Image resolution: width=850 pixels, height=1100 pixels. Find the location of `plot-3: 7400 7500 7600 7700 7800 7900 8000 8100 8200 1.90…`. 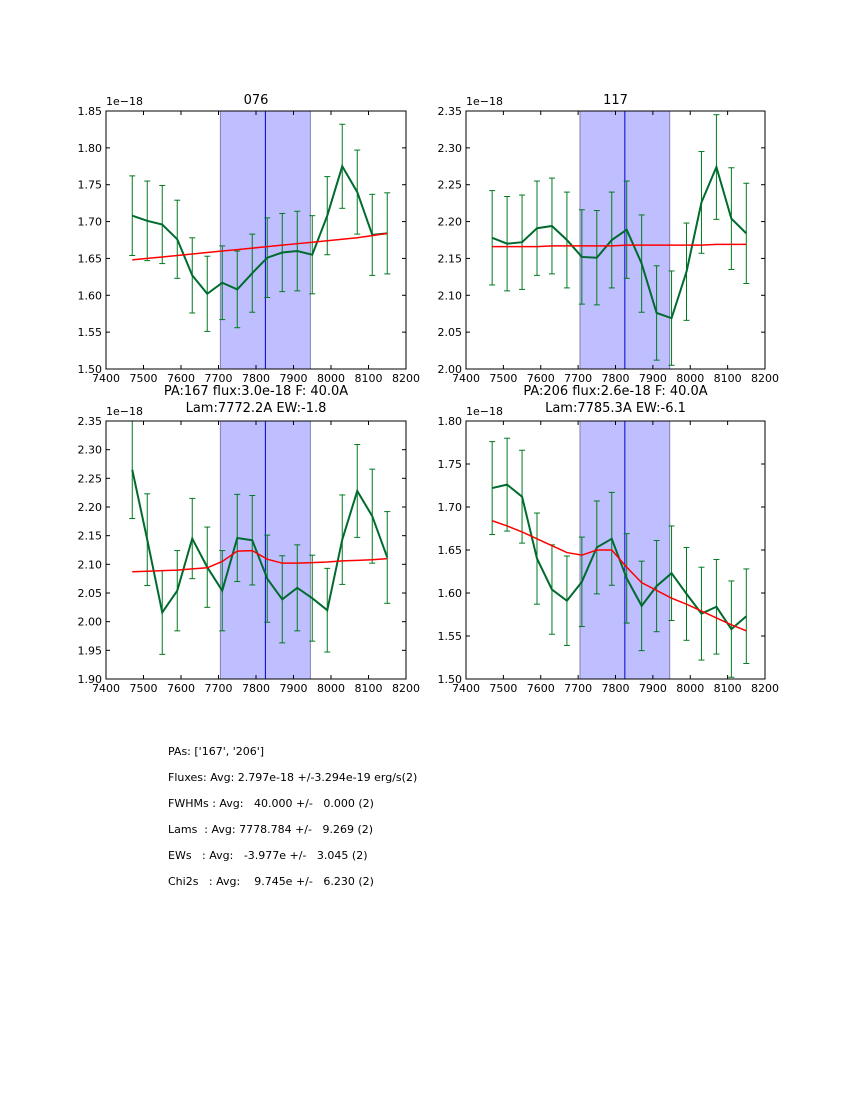

plot-3: 7400 7500 7600 7700 7800 7900 8000 8100 8200 1.90… is located at coordinates (249, 539).